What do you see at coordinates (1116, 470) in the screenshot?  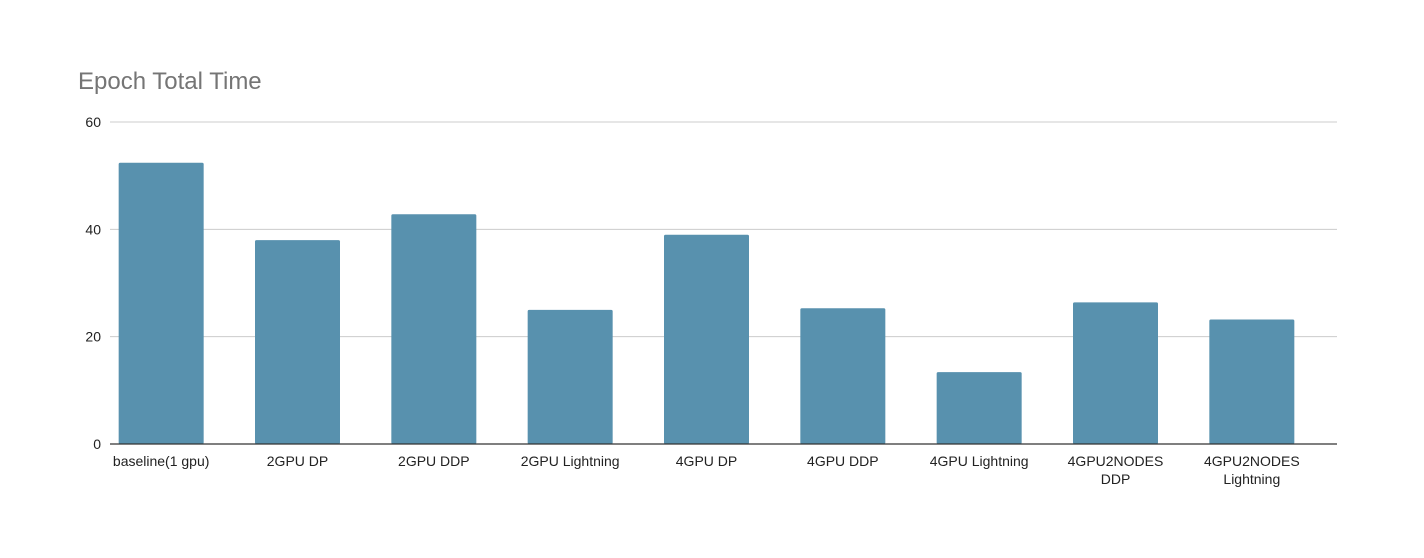 I see `x-tick-label: 4GPU2NODES DDP` at bounding box center [1116, 470].